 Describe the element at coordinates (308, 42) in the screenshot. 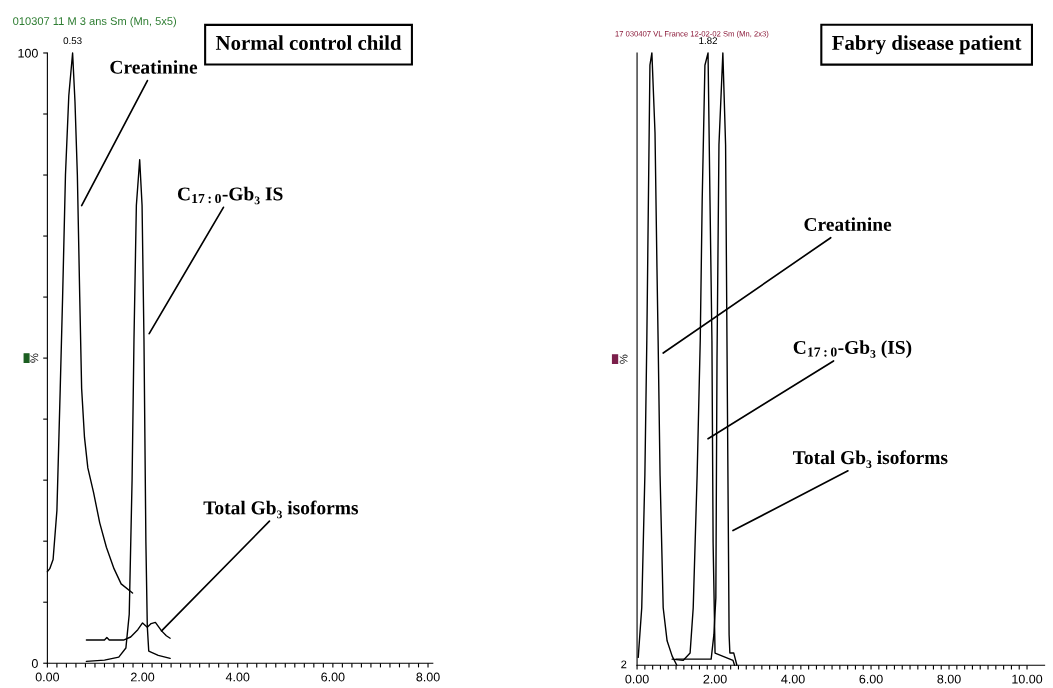

I see `text: Normal control child` at that location.